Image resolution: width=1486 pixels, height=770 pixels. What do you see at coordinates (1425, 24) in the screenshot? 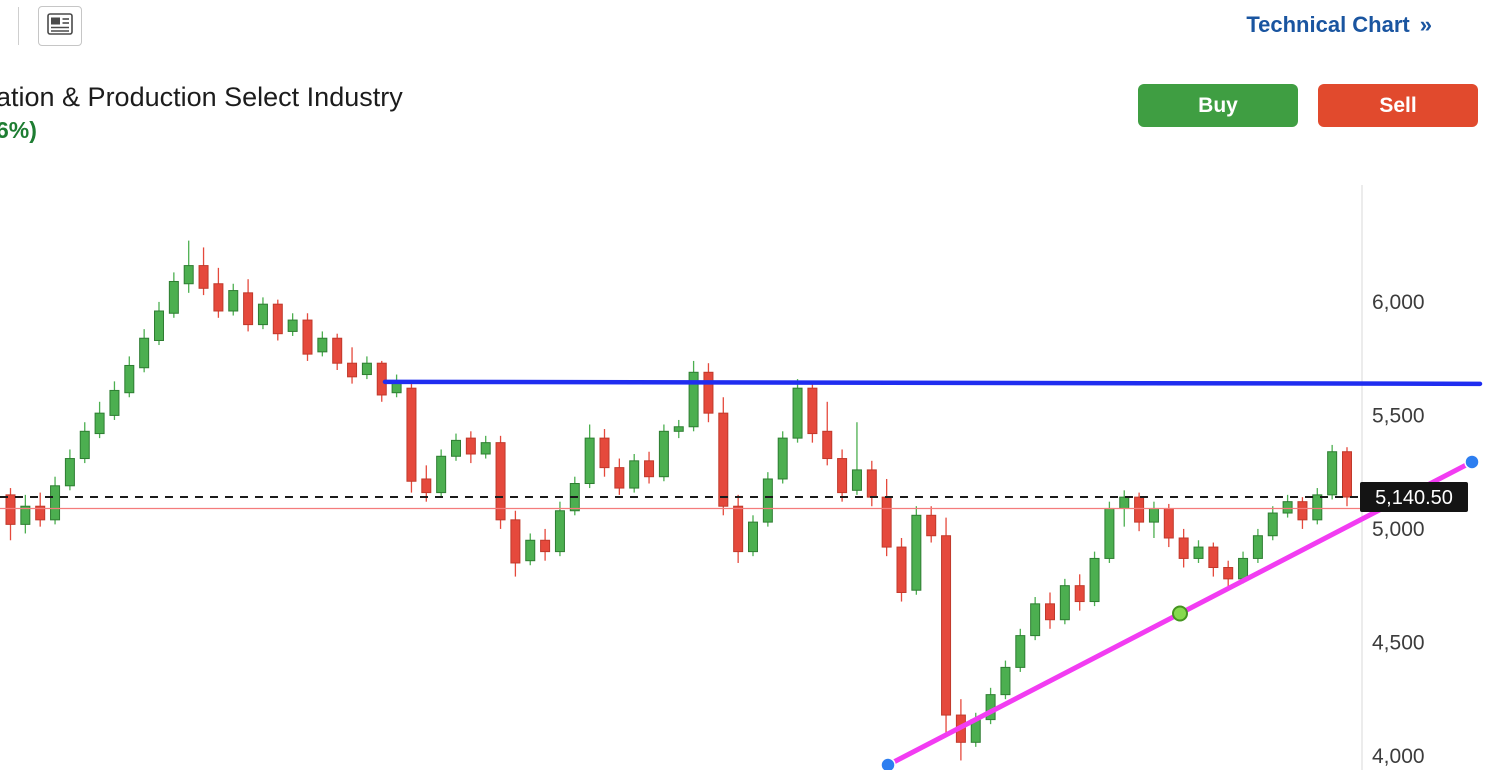
I see `chevron-right-double-icon: »` at bounding box center [1425, 24].